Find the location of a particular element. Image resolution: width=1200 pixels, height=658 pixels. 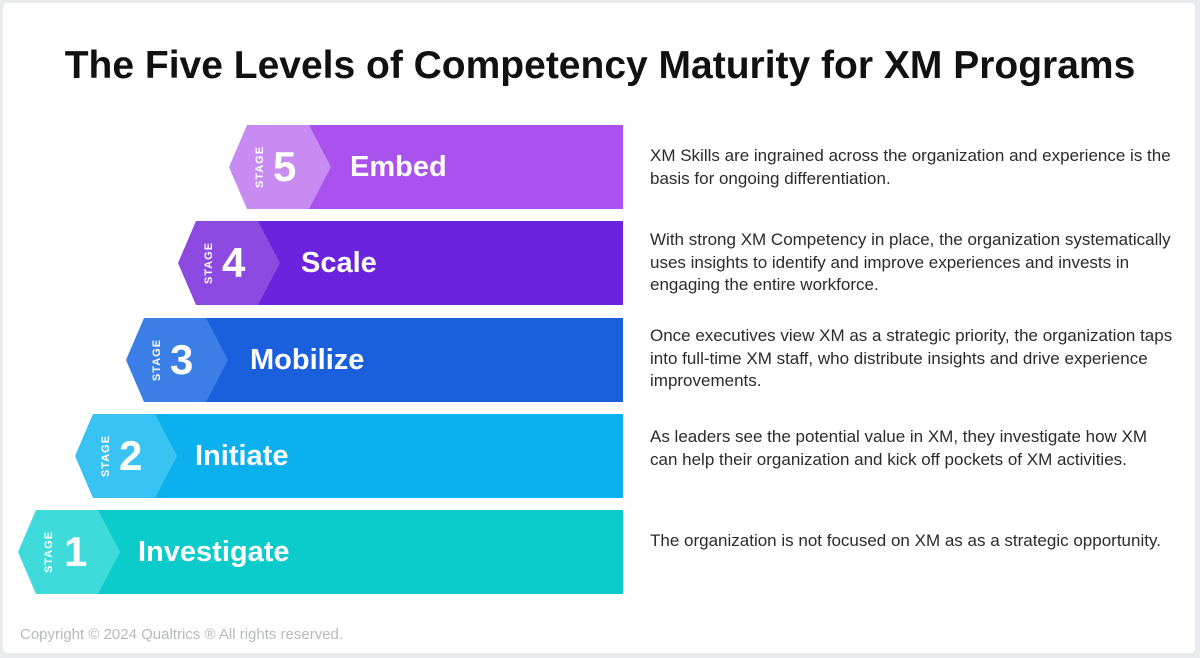

stage-1-band: STAGE 1 Investigate is located at coordinates (320, 552).